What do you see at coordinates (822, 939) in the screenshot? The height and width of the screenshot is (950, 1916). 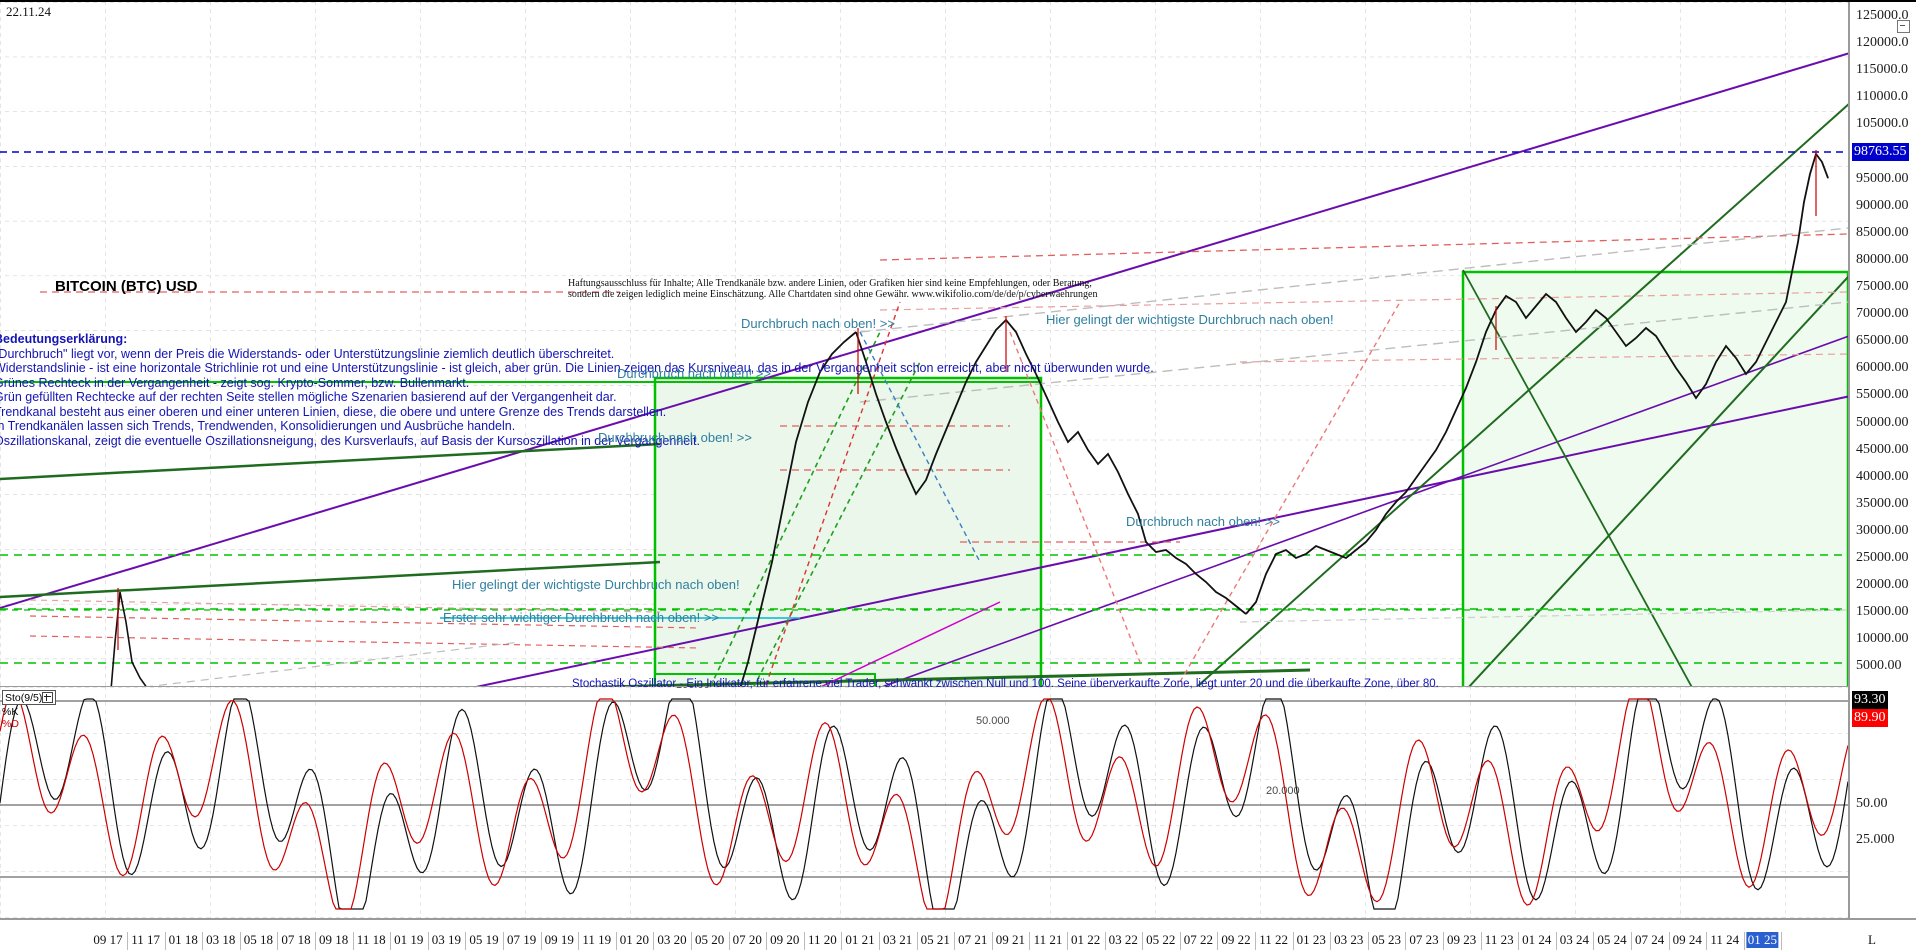 I see `date-tick-11-20: 11 20` at bounding box center [822, 939].